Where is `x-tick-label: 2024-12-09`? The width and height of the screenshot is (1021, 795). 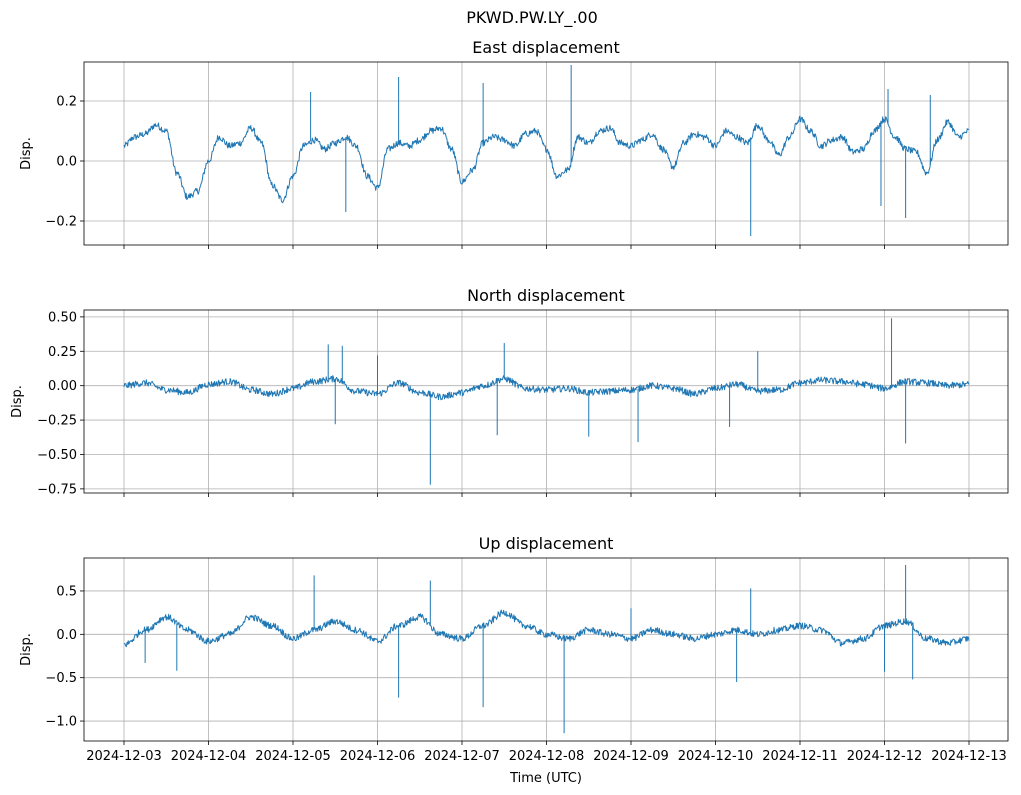
x-tick-label: 2024-12-09 is located at coordinates (631, 756).